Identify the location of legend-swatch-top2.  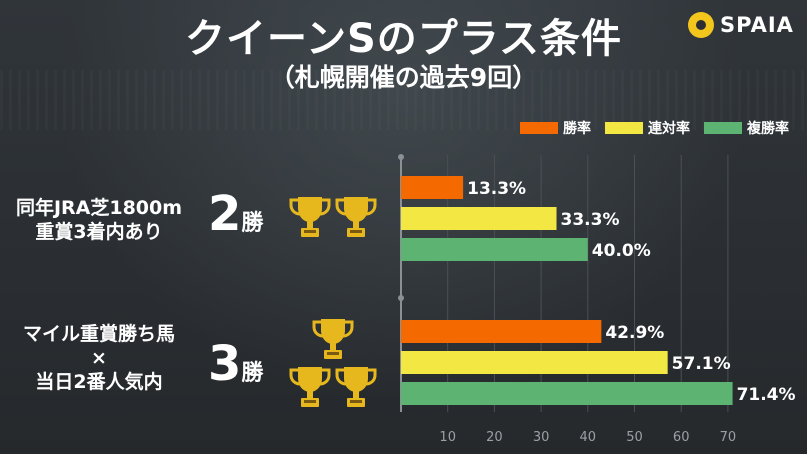
(624, 128).